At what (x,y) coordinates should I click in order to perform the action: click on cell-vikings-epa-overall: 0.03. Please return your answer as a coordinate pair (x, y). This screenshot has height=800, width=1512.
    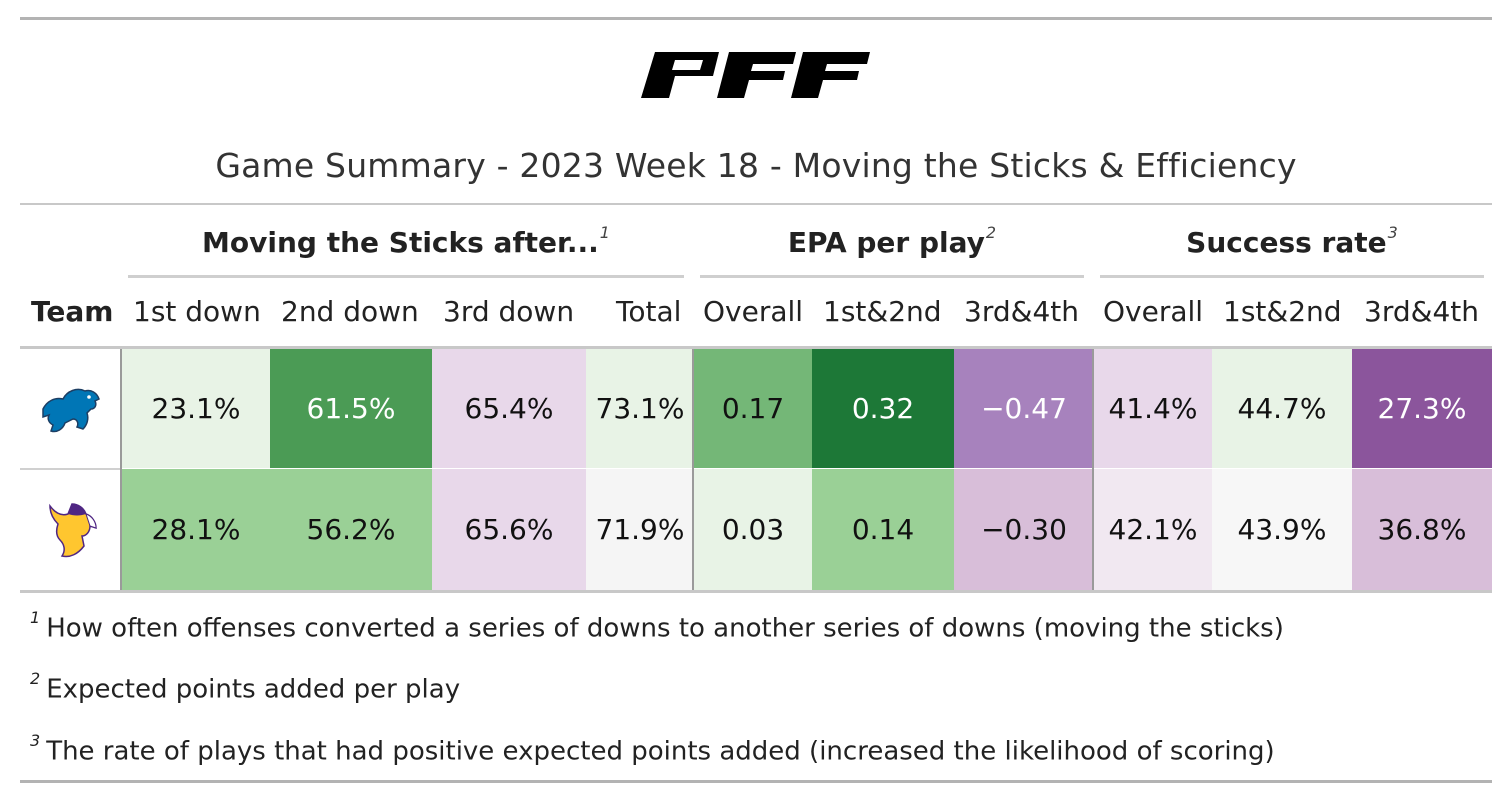
    Looking at the image, I should click on (753, 529).